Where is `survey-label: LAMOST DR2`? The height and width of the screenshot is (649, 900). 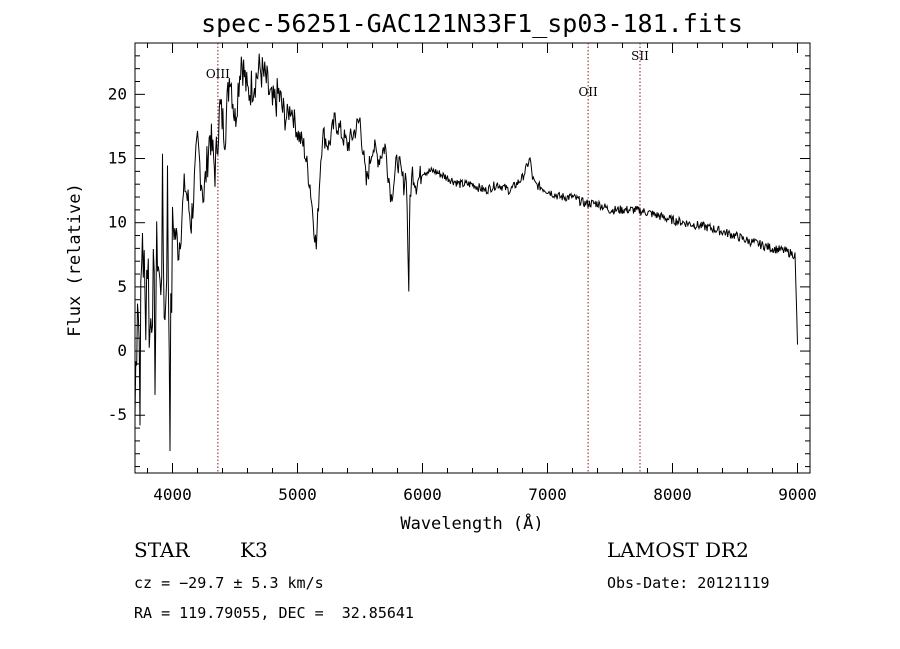 survey-label: LAMOST DR2 is located at coordinates (678, 550).